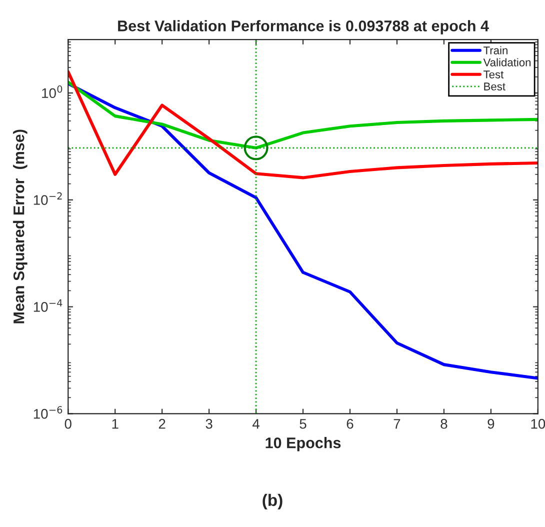 This screenshot has width=545, height=527. Describe the element at coordinates (52, 91) in the screenshot. I see `y-tick-label: 10$^{0}$` at that location.